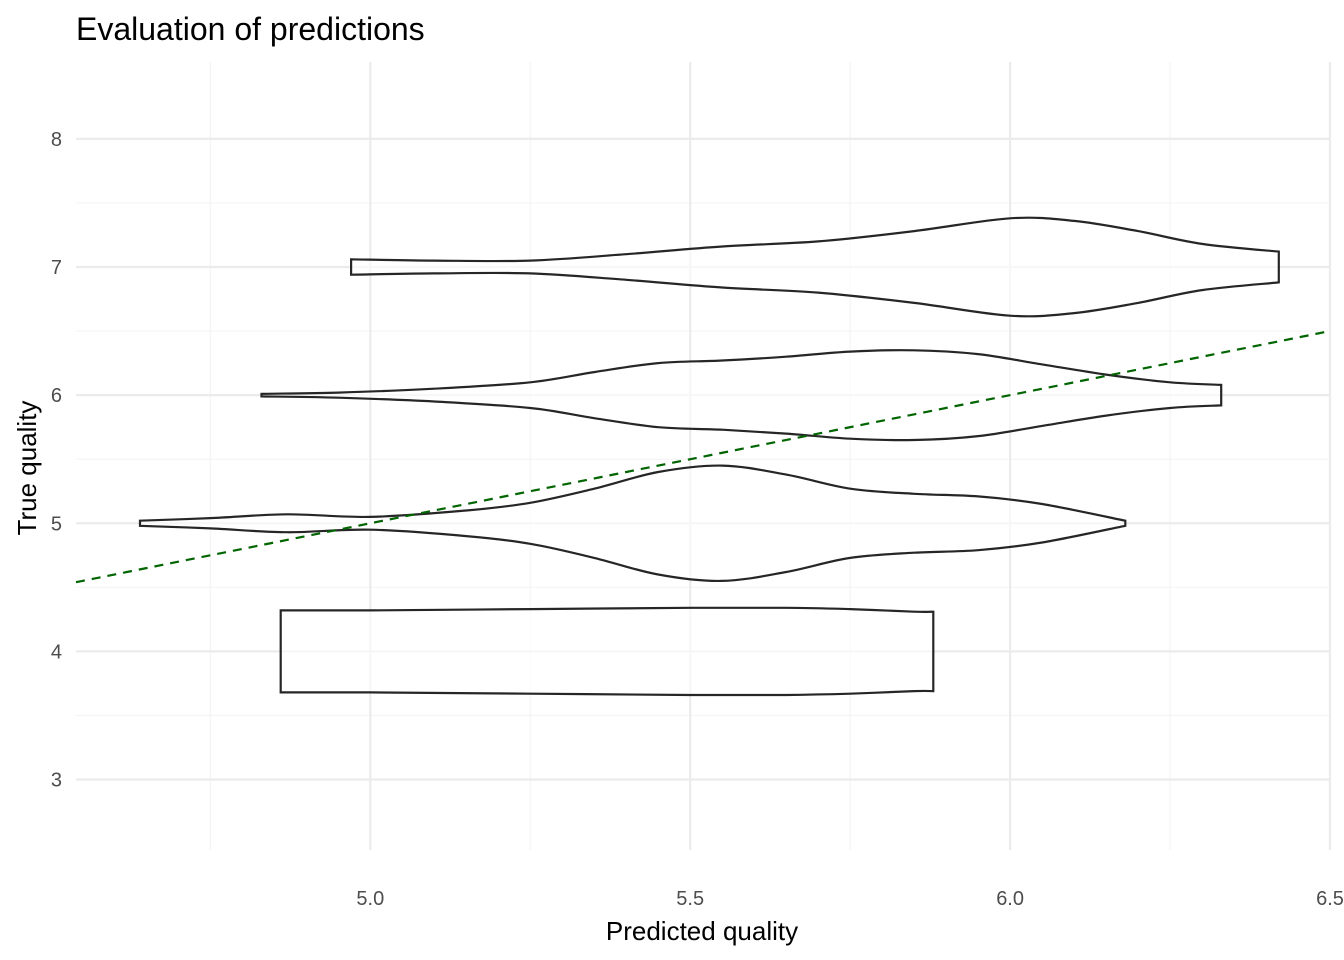 This screenshot has height=960, width=1344. I want to click on x-axis-title: Predicted quality, so click(702, 931).